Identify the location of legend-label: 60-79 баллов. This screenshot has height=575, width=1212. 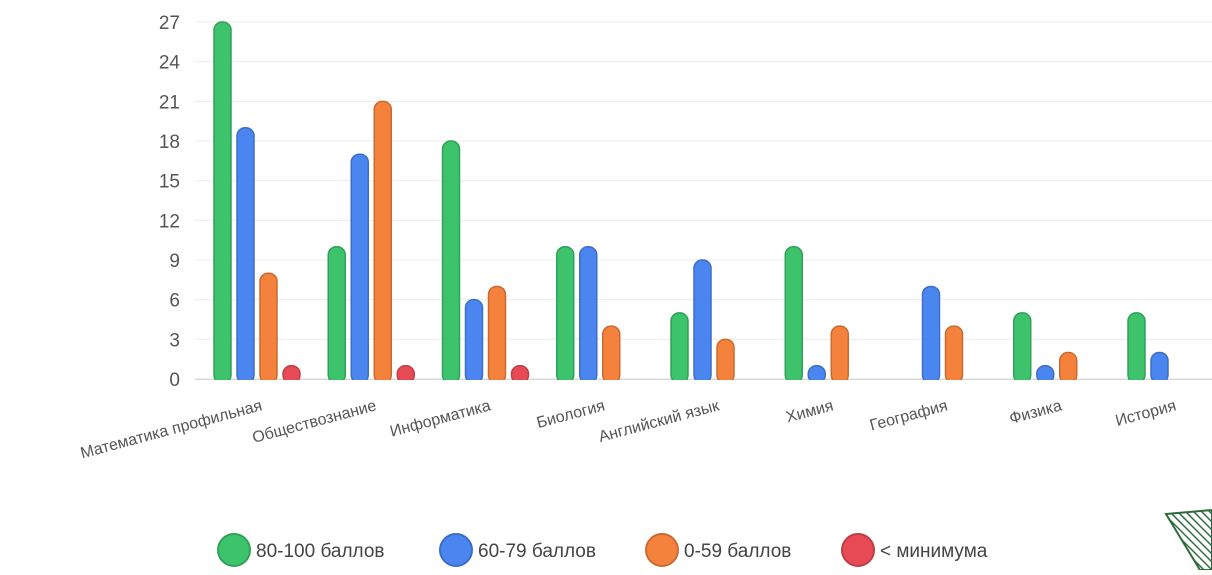
(537, 551).